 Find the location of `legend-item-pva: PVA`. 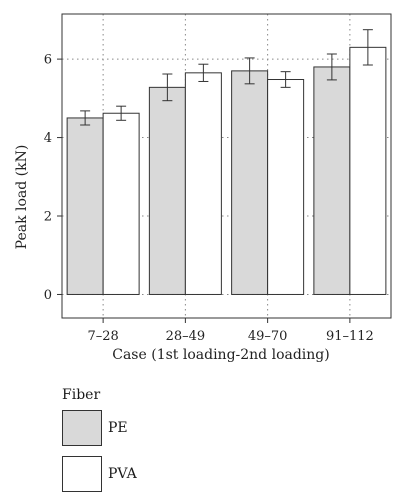

legend-item-pva: PVA is located at coordinates (152, 474).